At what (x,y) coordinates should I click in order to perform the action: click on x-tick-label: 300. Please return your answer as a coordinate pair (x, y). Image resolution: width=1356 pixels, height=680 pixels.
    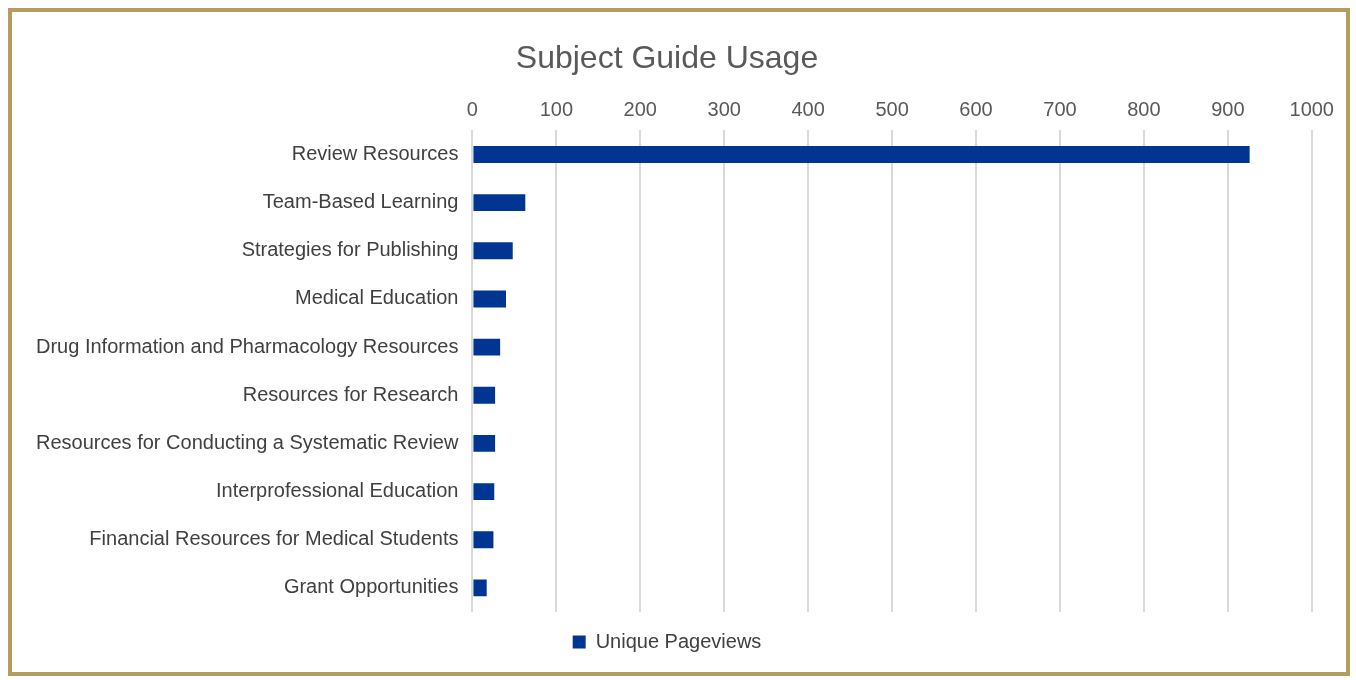
    Looking at the image, I should click on (724, 108).